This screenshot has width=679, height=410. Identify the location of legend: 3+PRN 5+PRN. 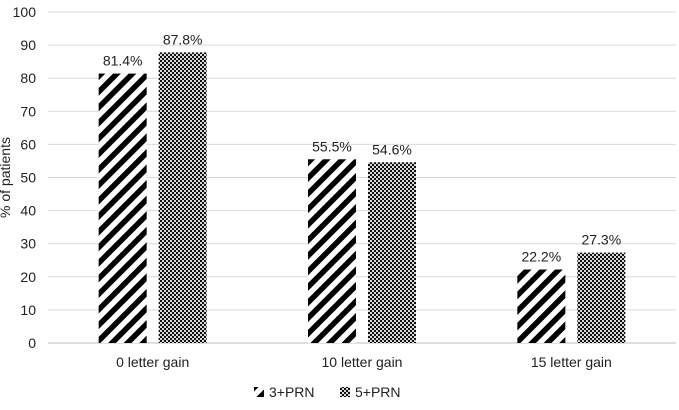
(327, 392).